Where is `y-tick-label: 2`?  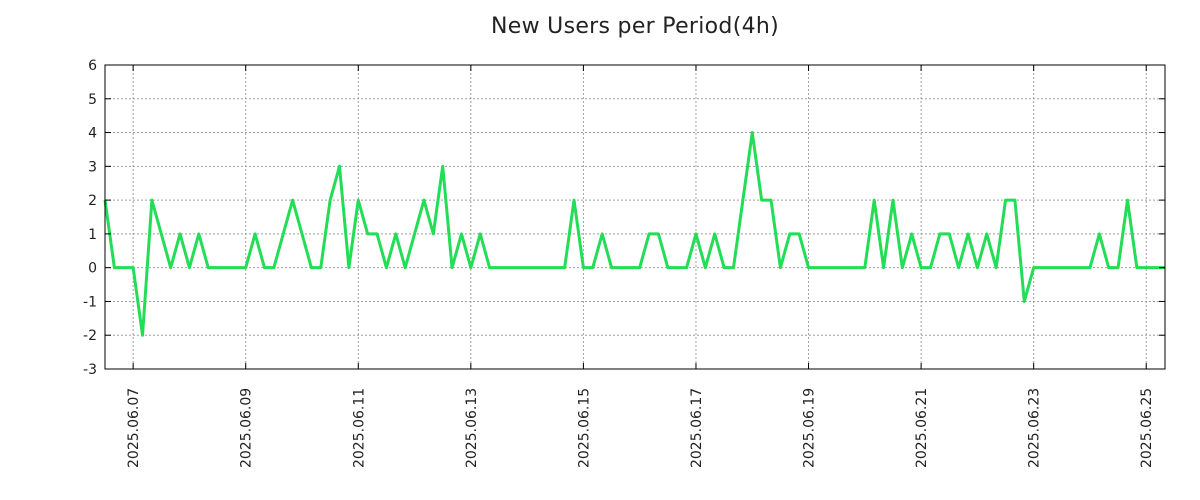
y-tick-label: 2 is located at coordinates (92, 201).